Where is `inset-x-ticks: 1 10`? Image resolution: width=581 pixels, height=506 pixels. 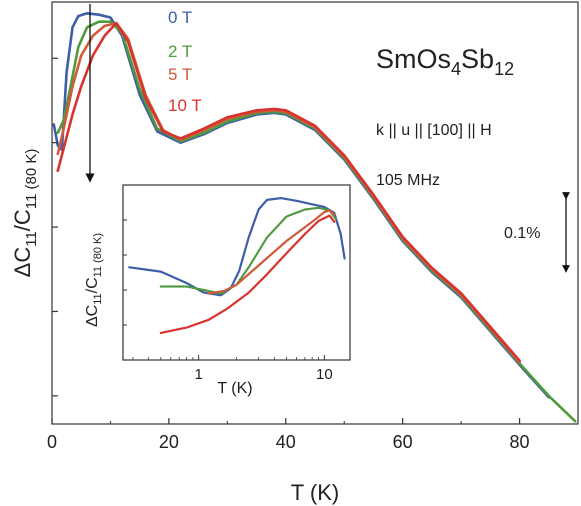
inset-x-ticks: 1 10 is located at coordinates (228, 301).